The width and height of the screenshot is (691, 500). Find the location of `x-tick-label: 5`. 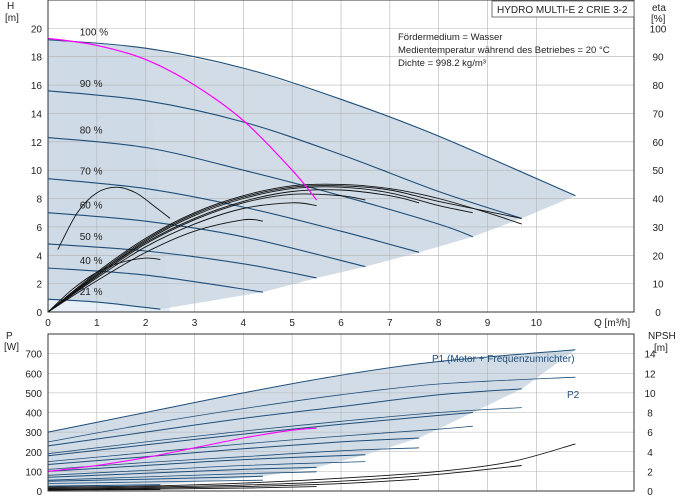

x-tick-label: 5 is located at coordinates (292, 323).